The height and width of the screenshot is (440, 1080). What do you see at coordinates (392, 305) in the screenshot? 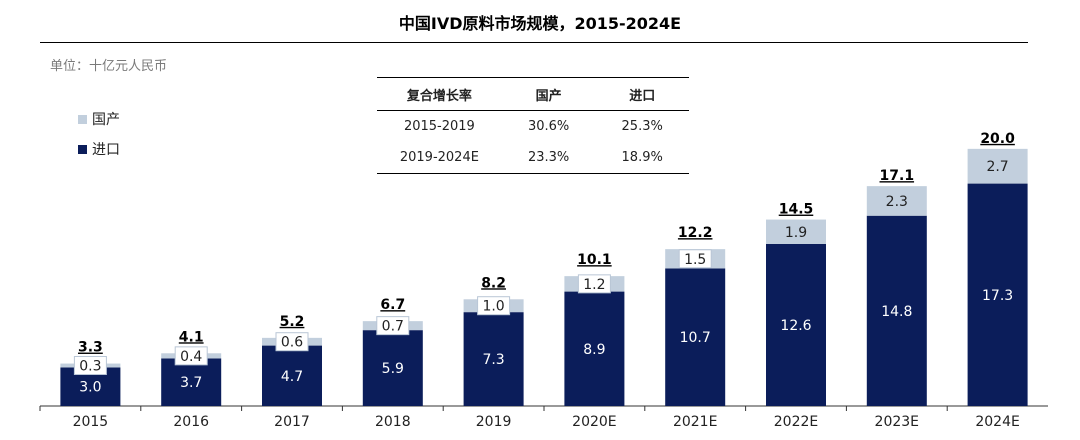
I see `bar-total-label: 6.7` at bounding box center [392, 305].